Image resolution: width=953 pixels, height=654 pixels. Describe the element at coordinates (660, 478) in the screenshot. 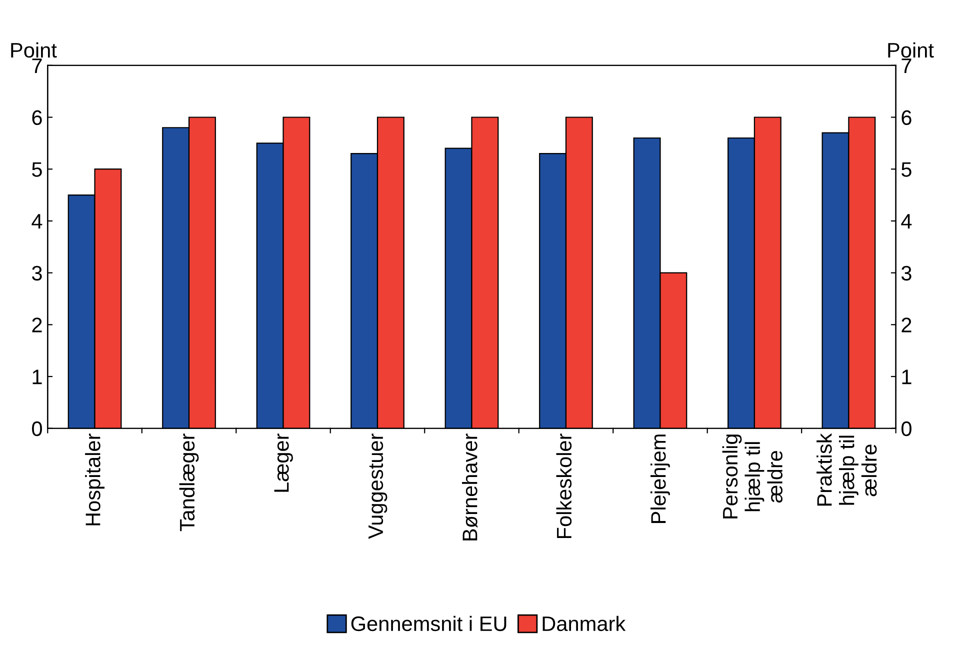

I see `x-tick-label: Plejehjem` at that location.